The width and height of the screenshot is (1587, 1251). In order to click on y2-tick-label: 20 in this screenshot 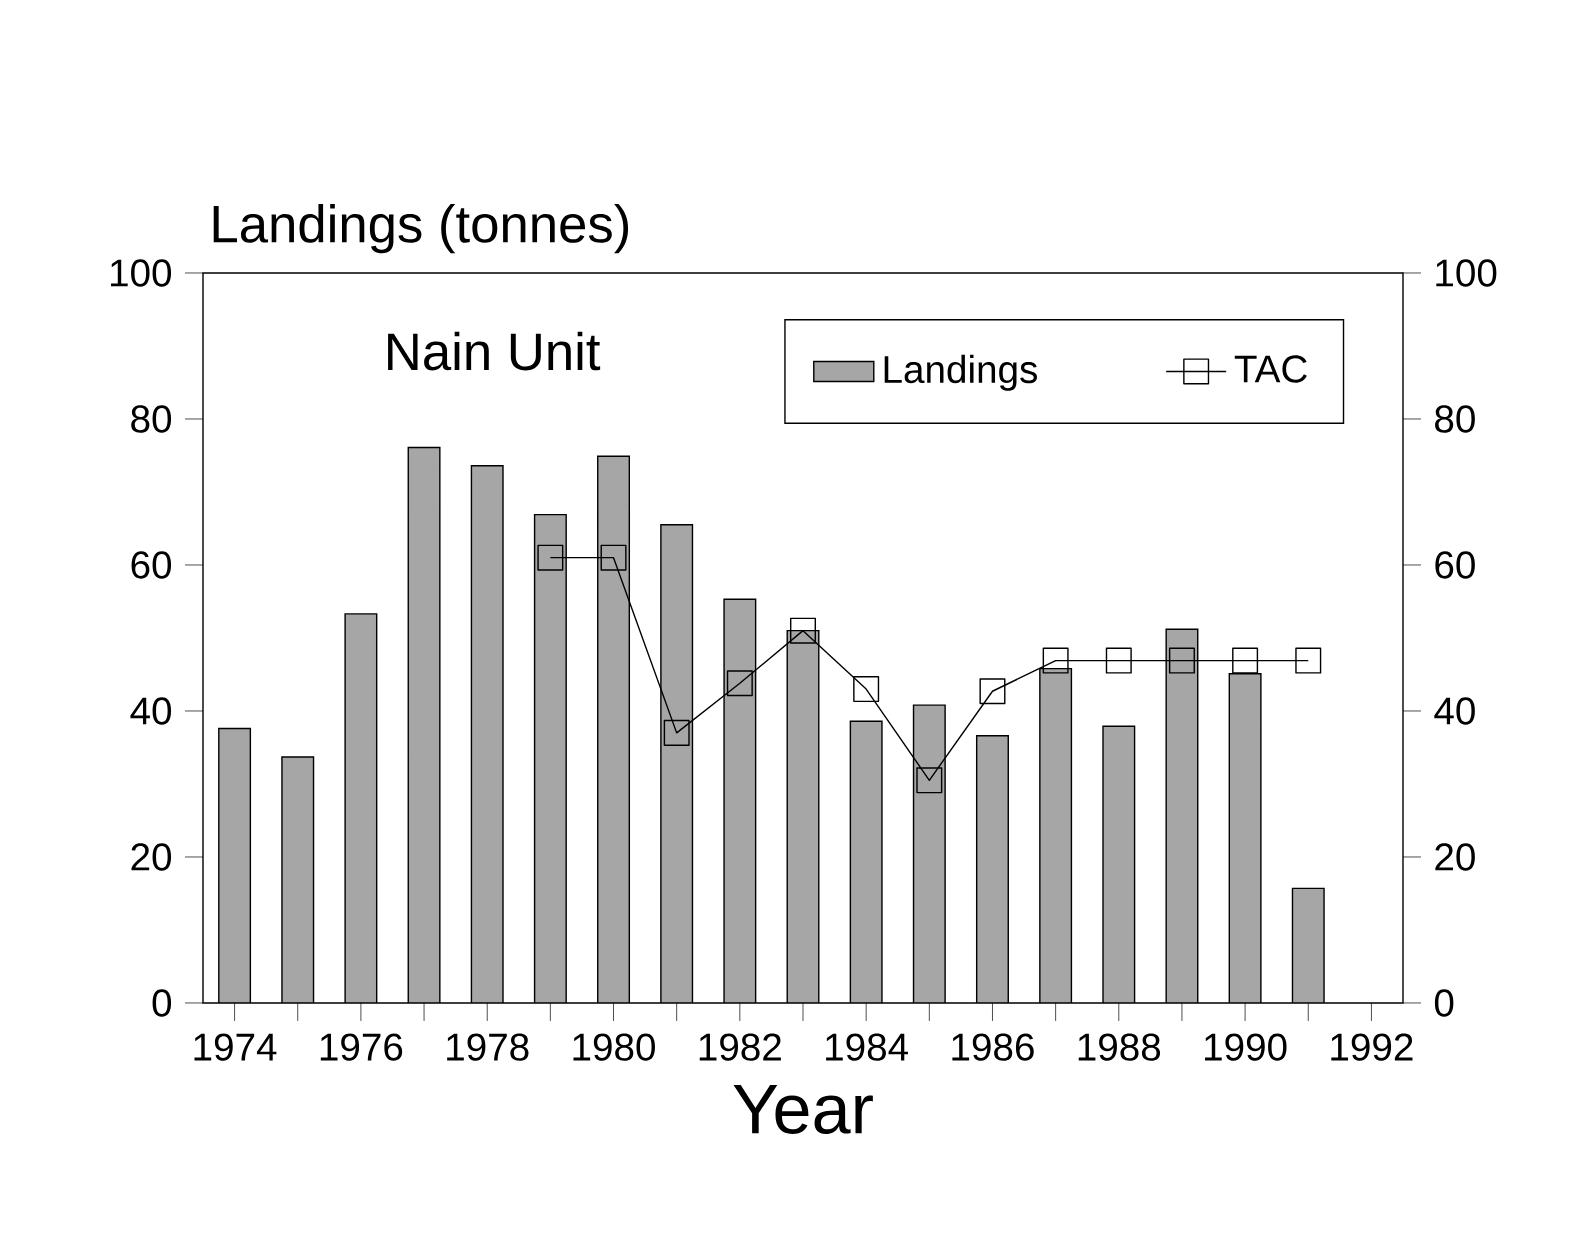, I will do `click(1455, 857)`.